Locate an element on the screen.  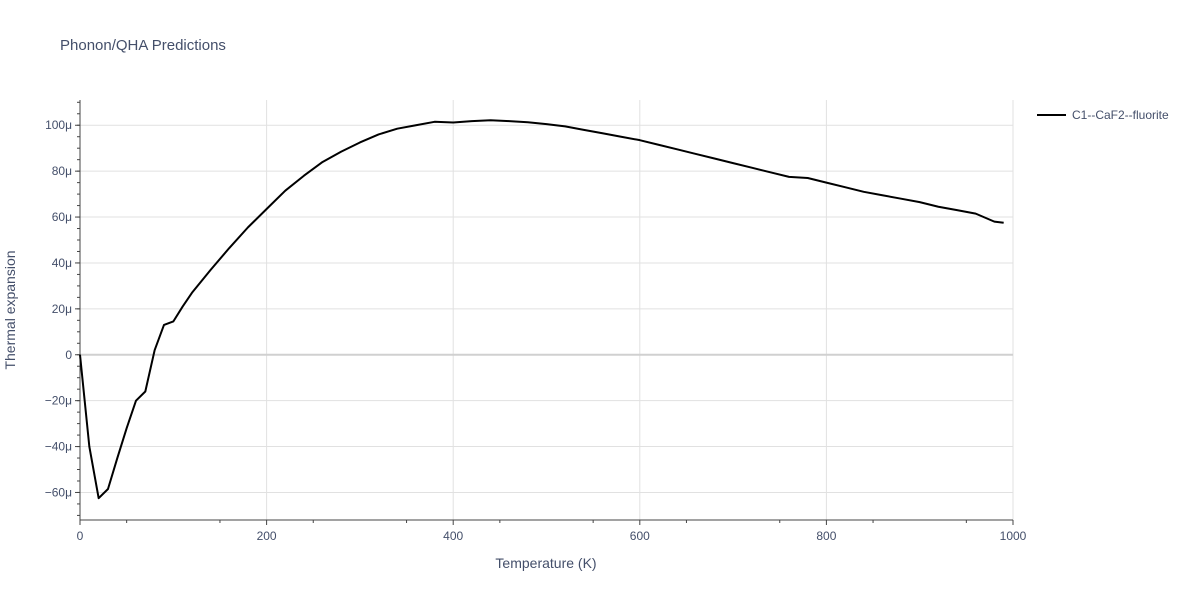
x-tick-label: 0 is located at coordinates (80, 536).